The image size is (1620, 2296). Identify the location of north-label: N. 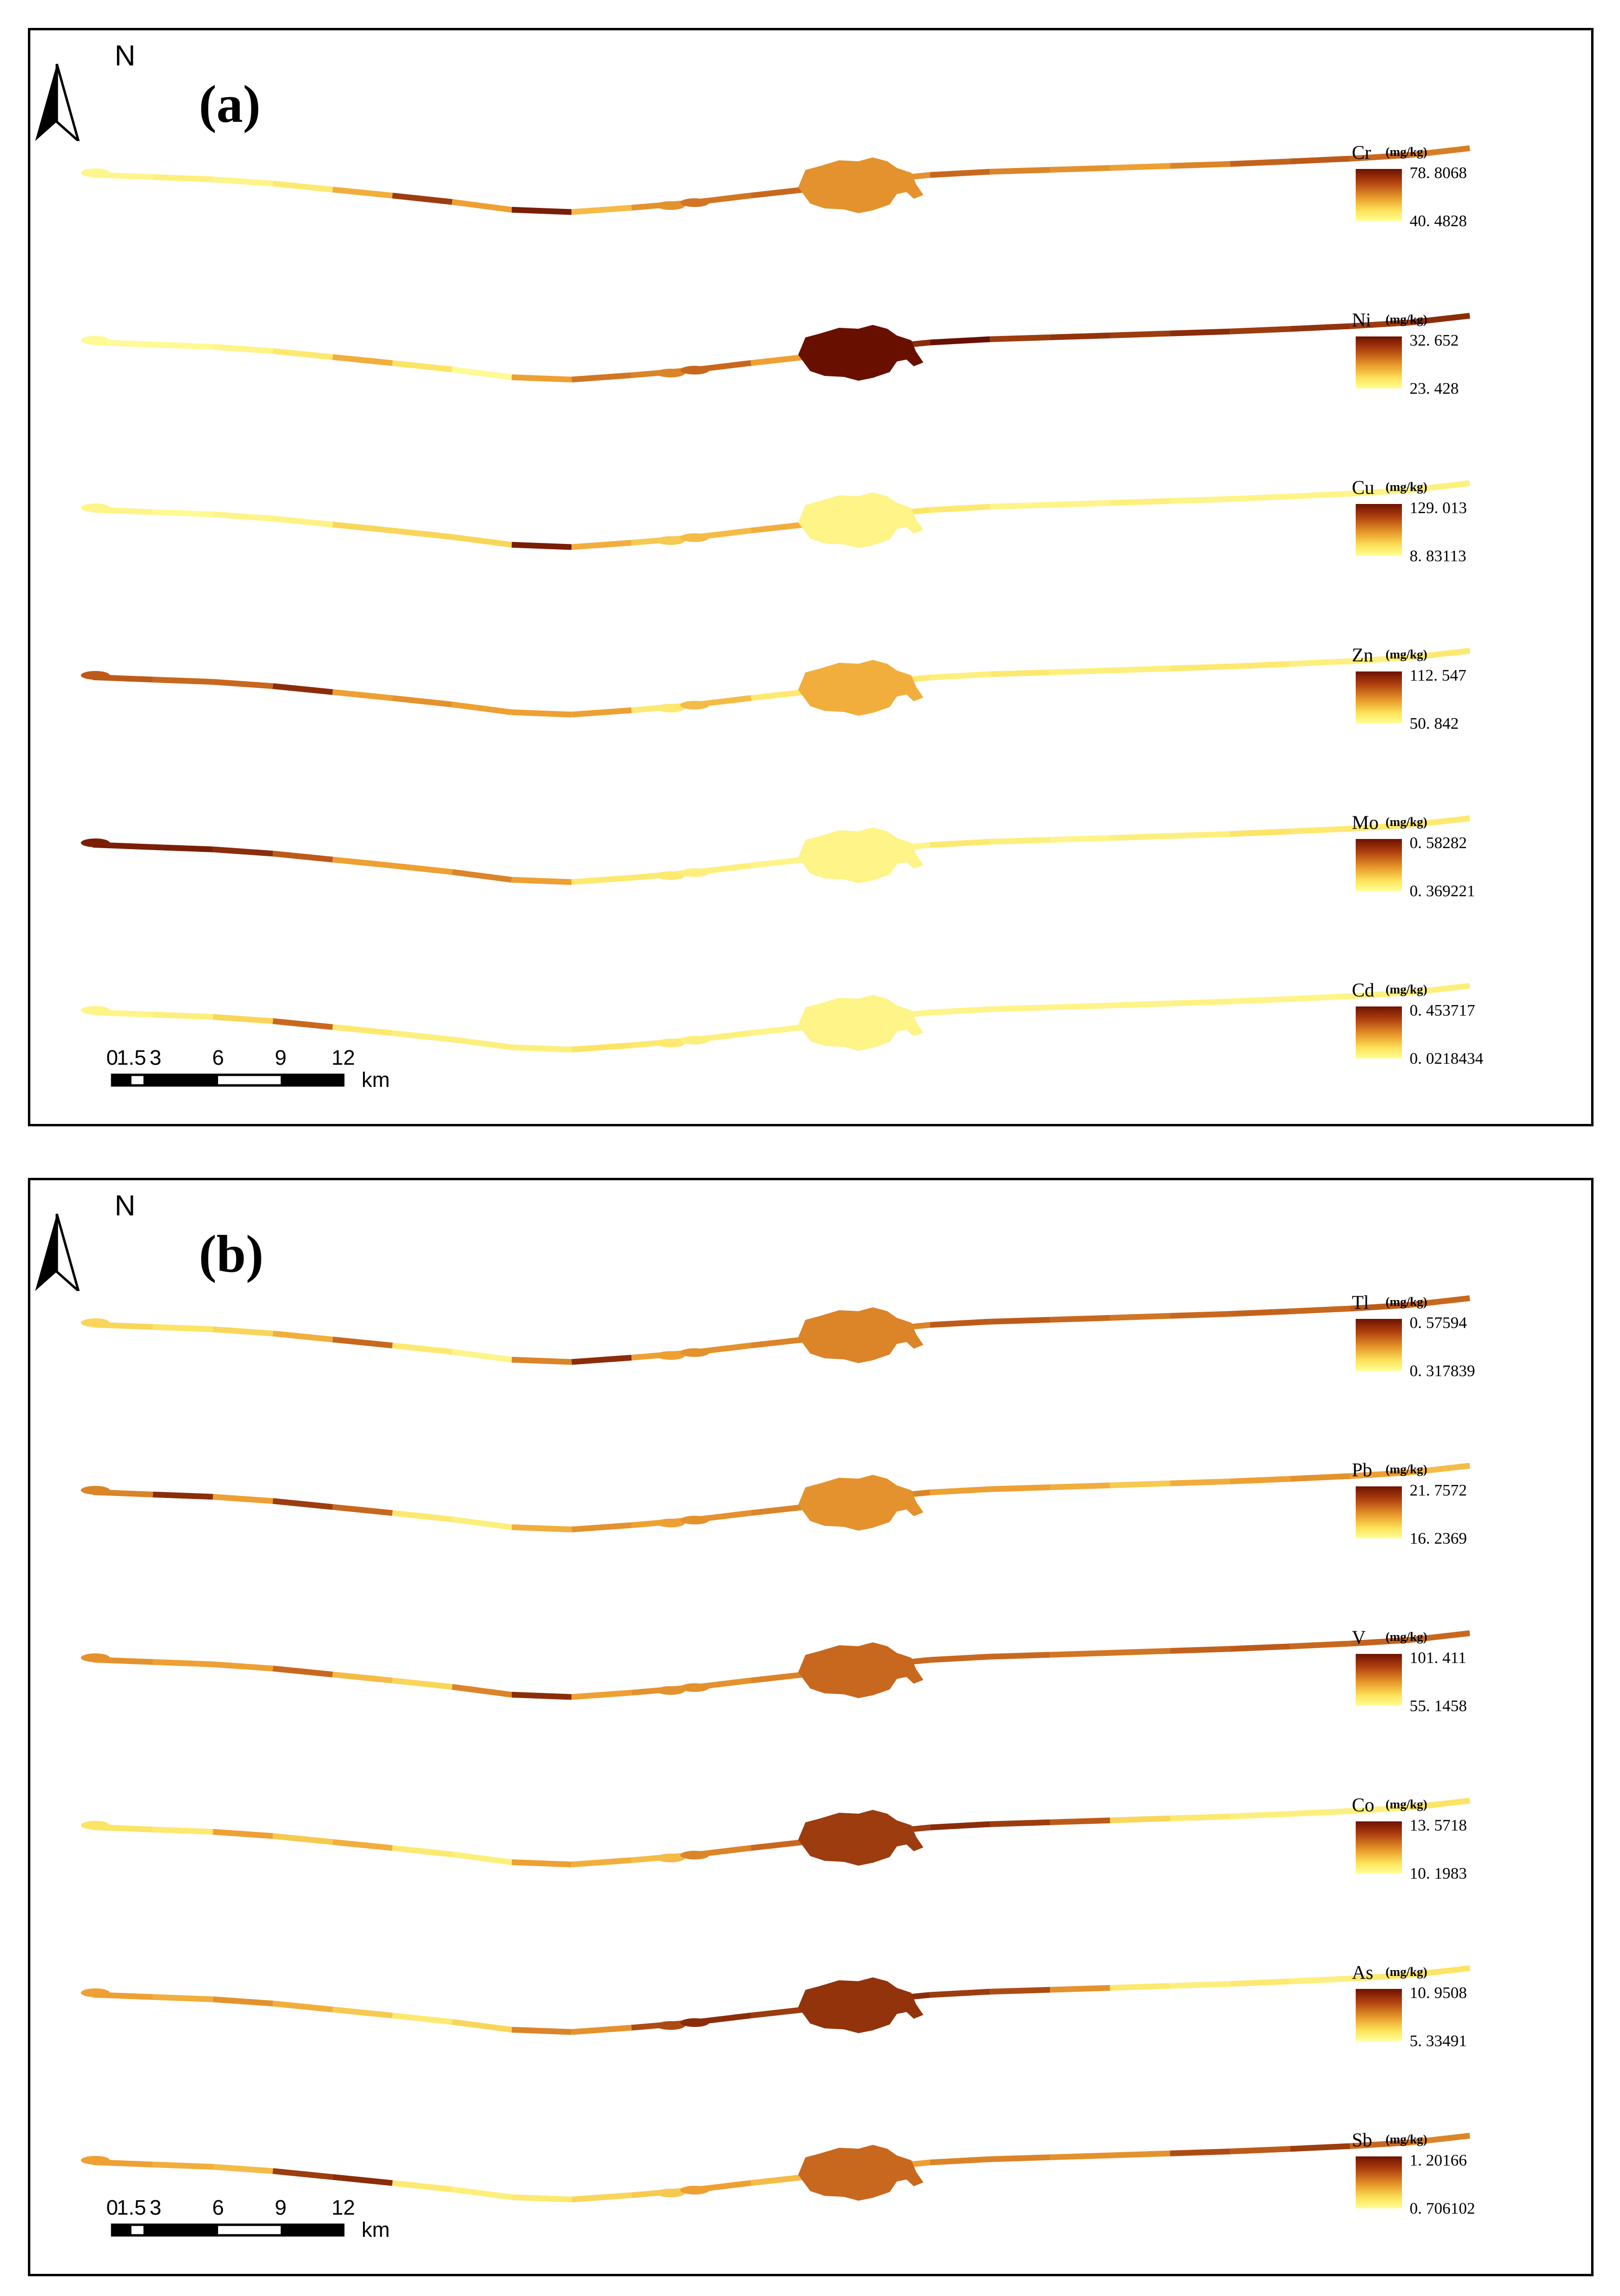
(126, 55).